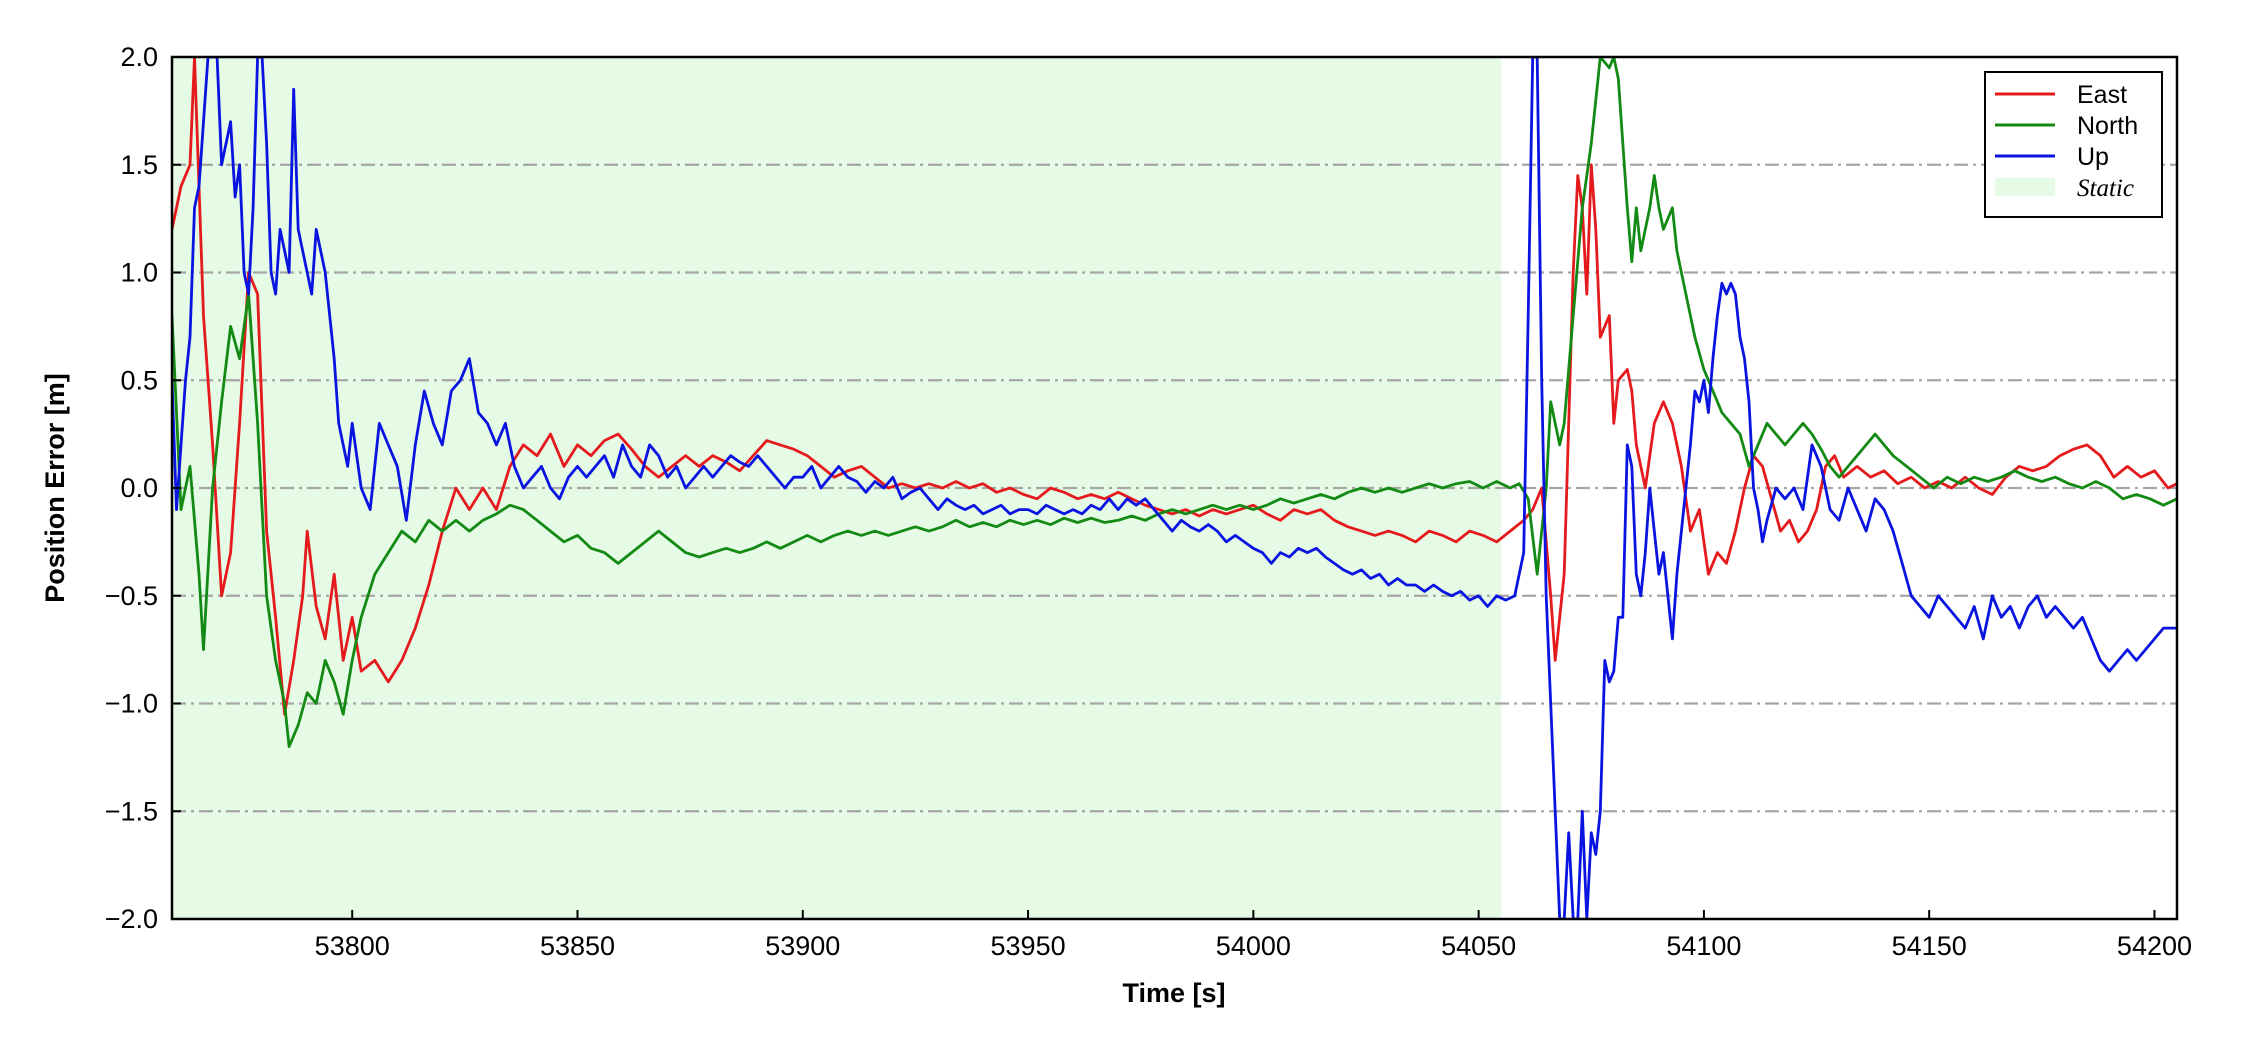  Describe the element at coordinates (577, 946) in the screenshot. I see `x-tick-label: 53850` at that location.